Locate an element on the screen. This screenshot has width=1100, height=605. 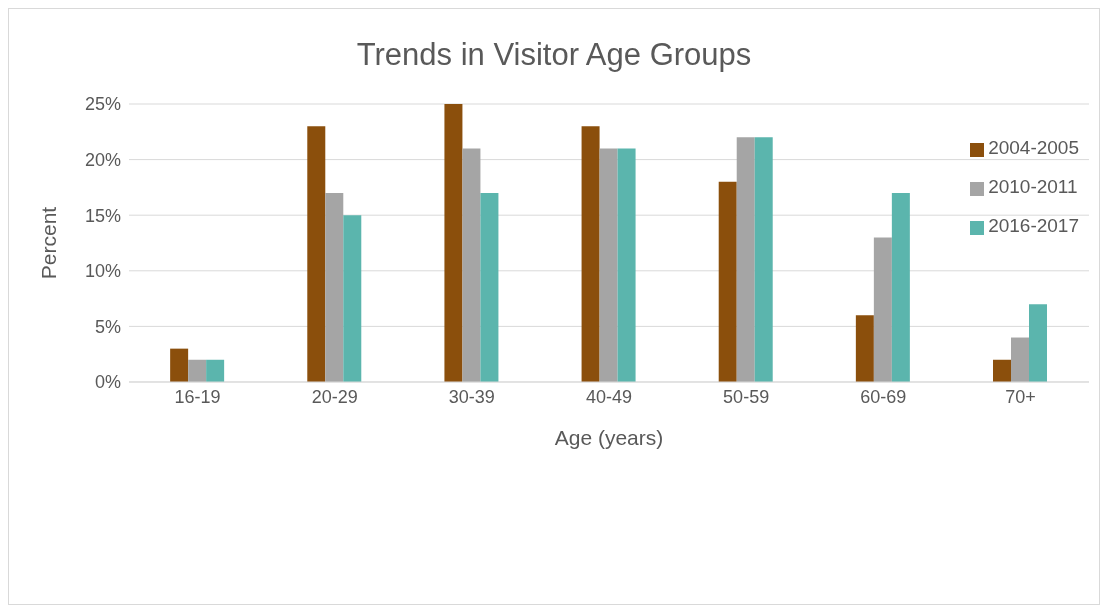
legend-label: 2016-2017 is located at coordinates (1033, 225).